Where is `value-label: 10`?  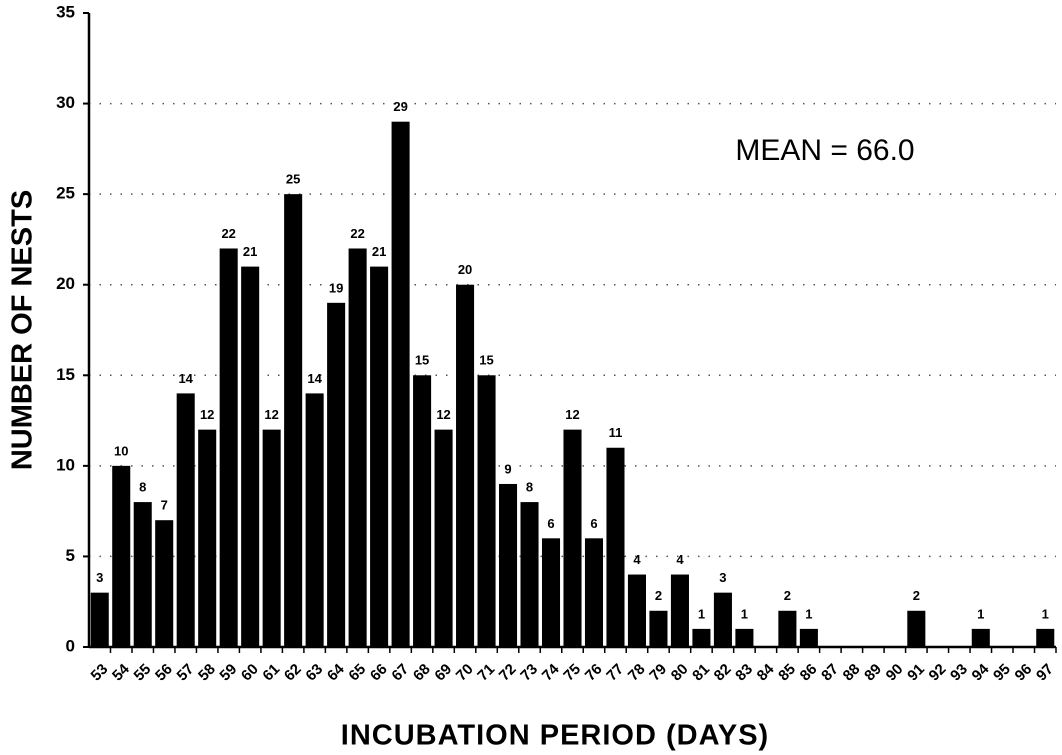
value-label: 10 is located at coordinates (121, 450).